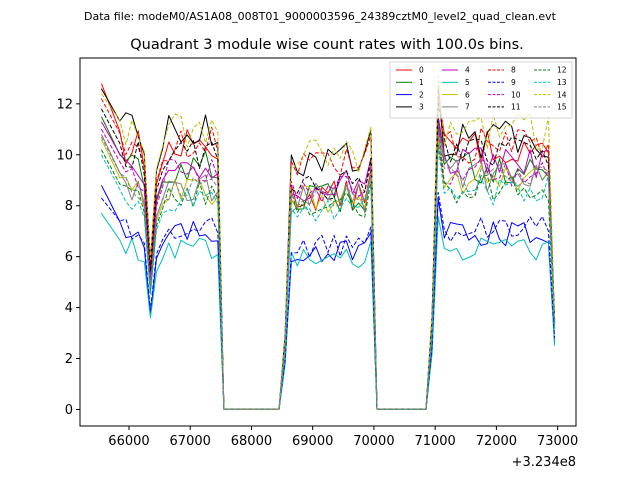  I want to click on x-axis: 66000 67000 68000 69000 70000 71000 72000 73000, so click(343, 437).